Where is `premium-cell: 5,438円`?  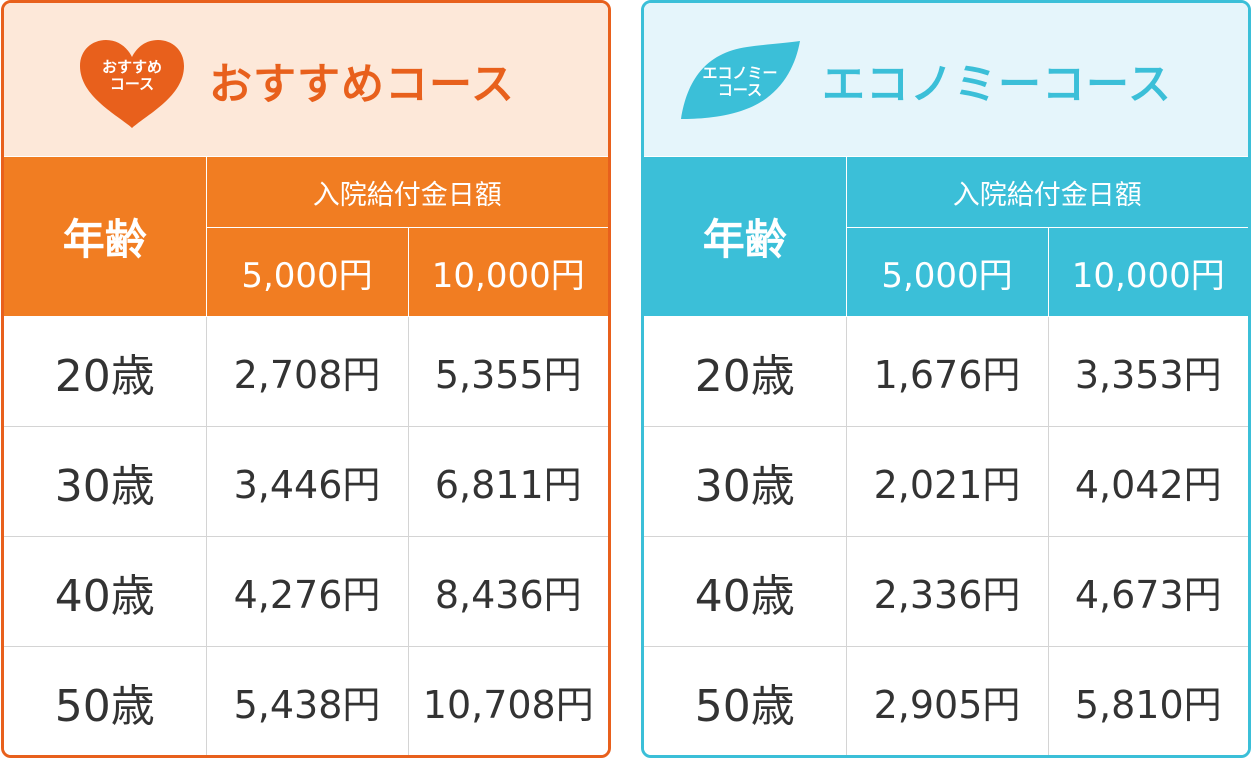
premium-cell: 5,438円 is located at coordinates (307, 700).